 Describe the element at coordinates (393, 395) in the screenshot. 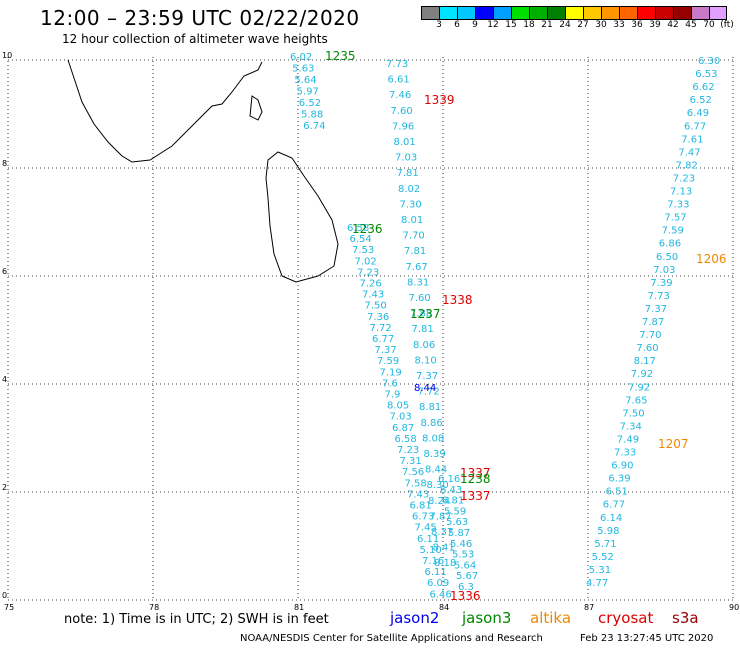

I see `wave-height-label: 7.9` at that location.